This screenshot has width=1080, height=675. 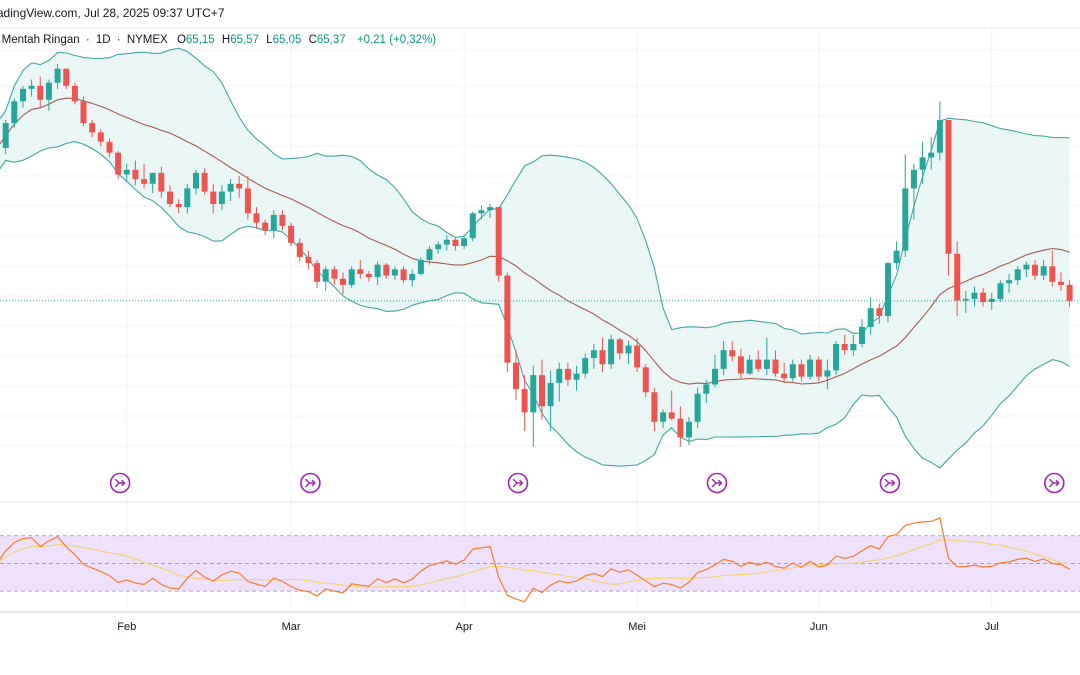 What do you see at coordinates (558, 627) in the screenshot?
I see `time-axis: Feb Mar Apr Mei Jun Jul` at bounding box center [558, 627].